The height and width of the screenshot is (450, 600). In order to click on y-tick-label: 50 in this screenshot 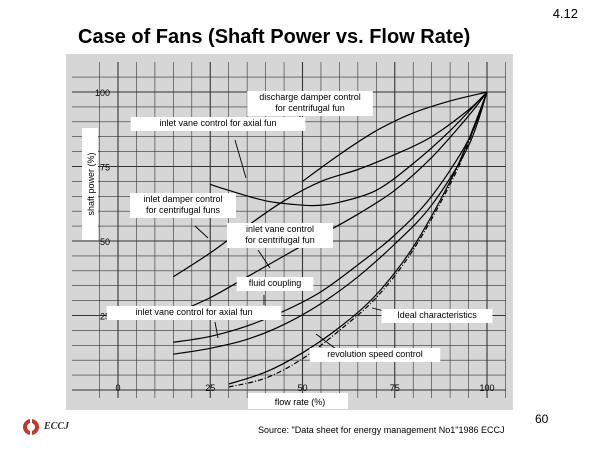, I will do `click(105, 242)`.